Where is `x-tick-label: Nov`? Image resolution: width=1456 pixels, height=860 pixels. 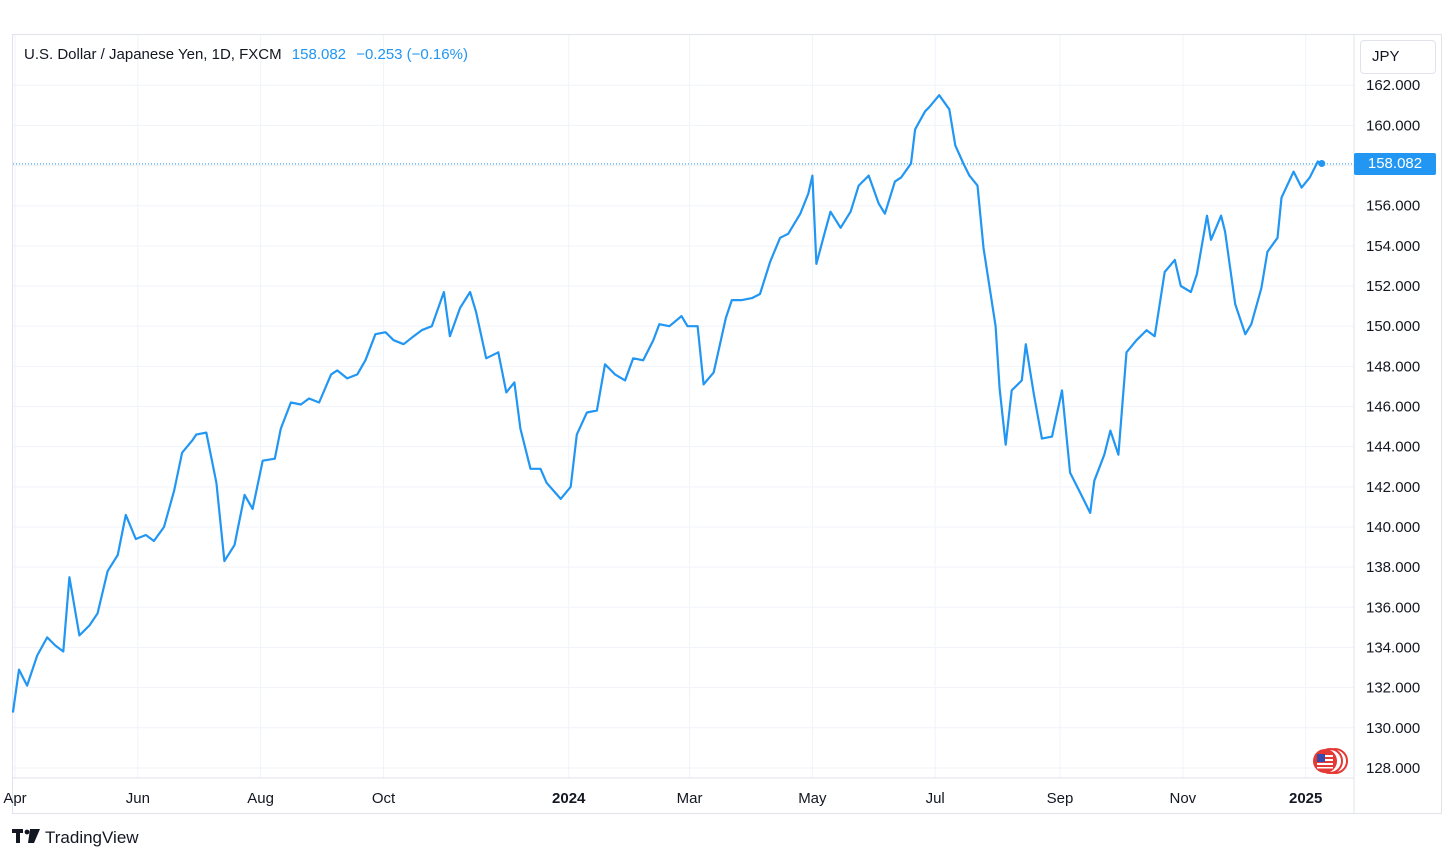 x-tick-label: Nov is located at coordinates (1183, 798).